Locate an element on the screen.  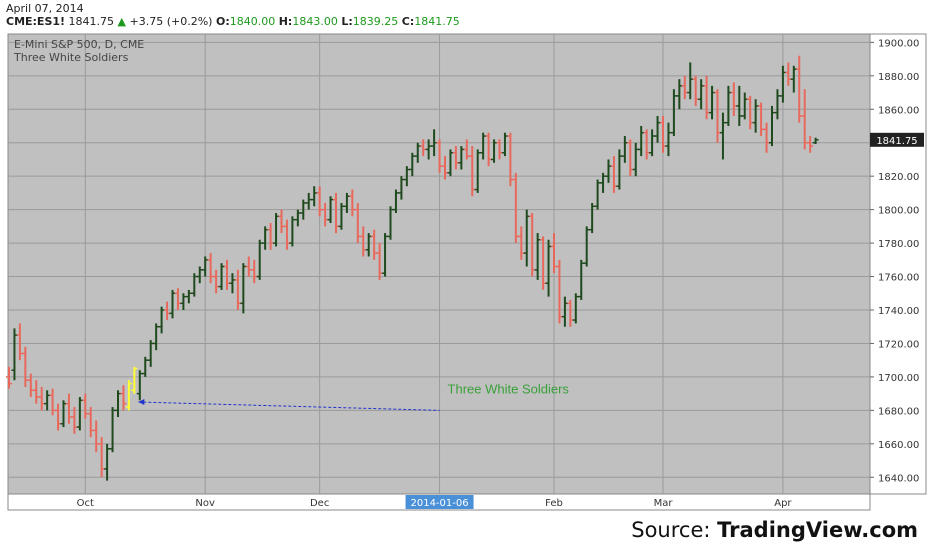
high-label: H: is located at coordinates (285, 21).